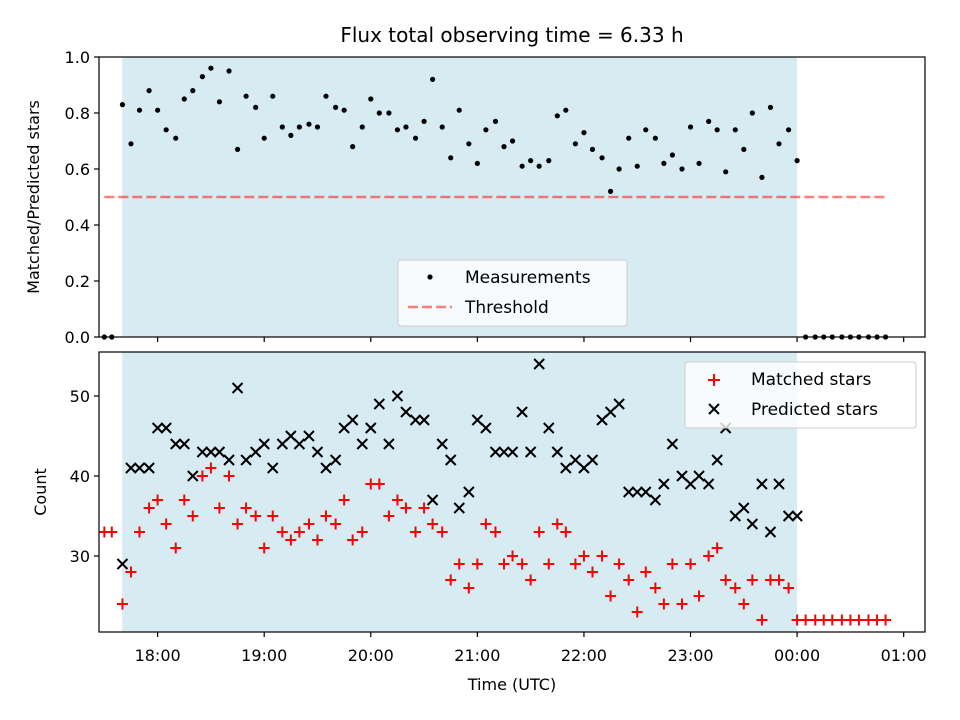 The width and height of the screenshot is (960, 720). What do you see at coordinates (506, 308) in the screenshot?
I see `legend-threshold-label: Threshold` at bounding box center [506, 308].